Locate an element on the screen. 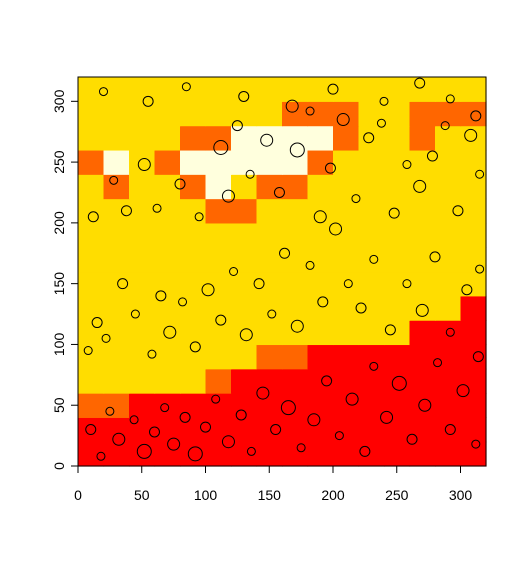  y-tick-label: 150 is located at coordinates (59, 284).